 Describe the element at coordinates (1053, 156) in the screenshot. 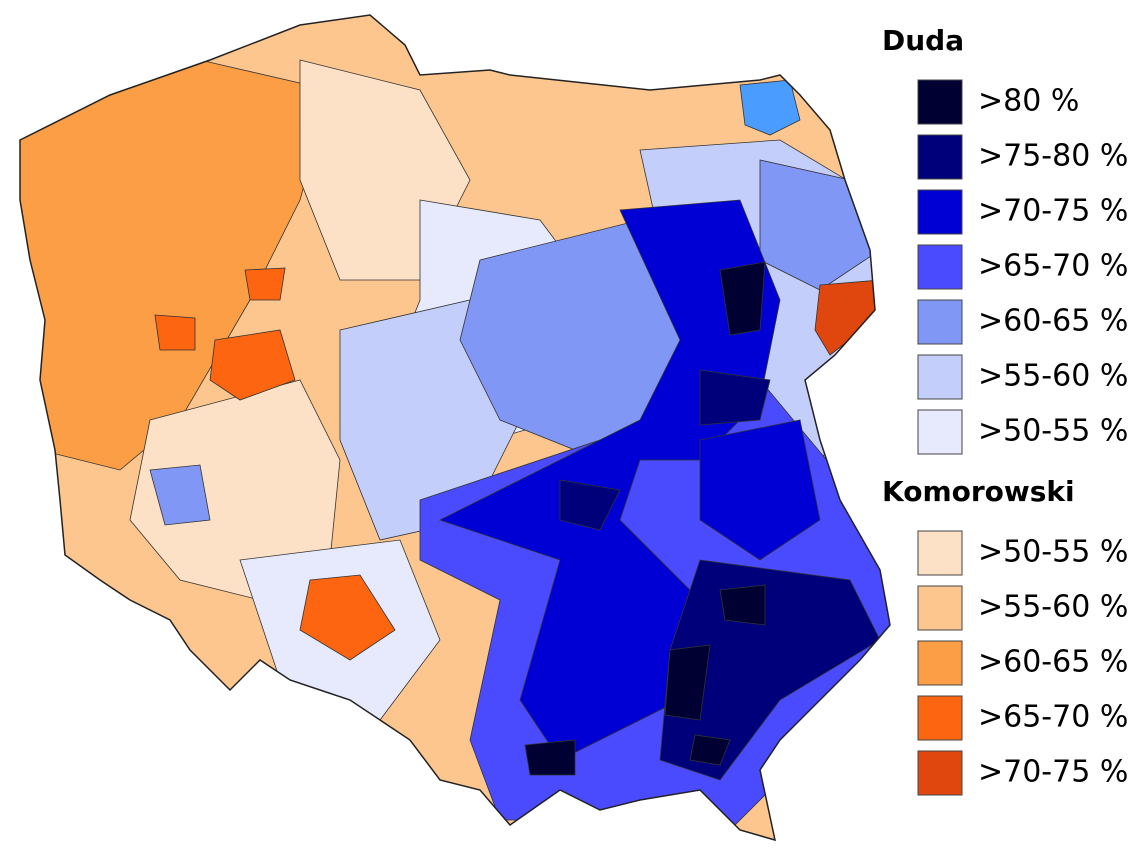

I see `legend-label: >75-80 %` at that location.